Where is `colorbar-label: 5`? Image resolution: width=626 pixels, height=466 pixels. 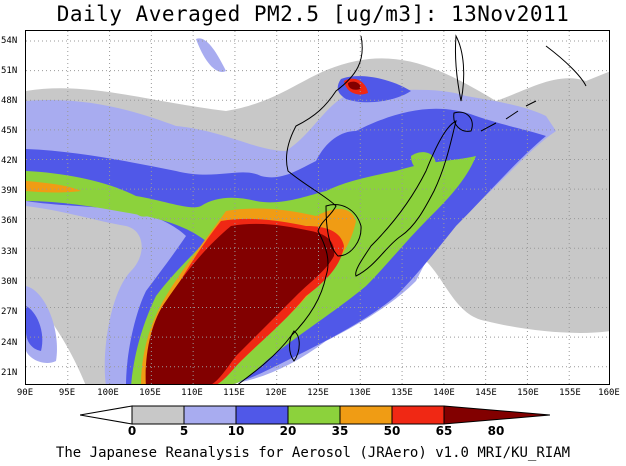 colorbar-label: 5 is located at coordinates (184, 431).